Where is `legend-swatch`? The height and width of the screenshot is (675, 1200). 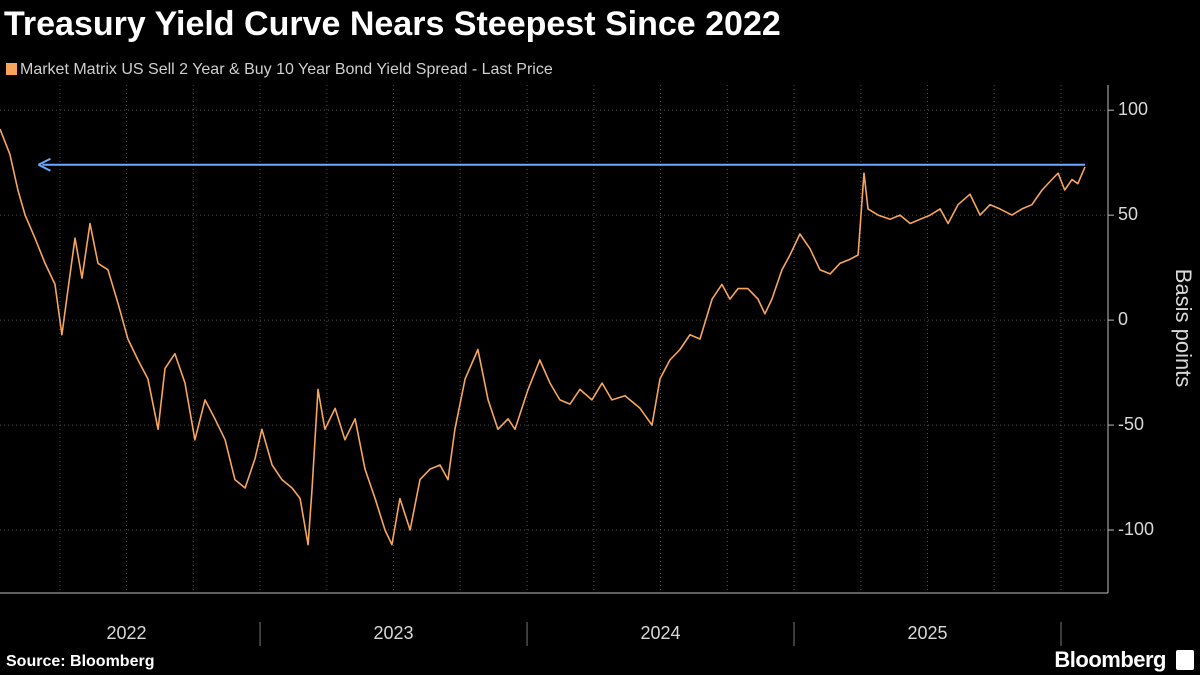 legend-swatch is located at coordinates (11, 69).